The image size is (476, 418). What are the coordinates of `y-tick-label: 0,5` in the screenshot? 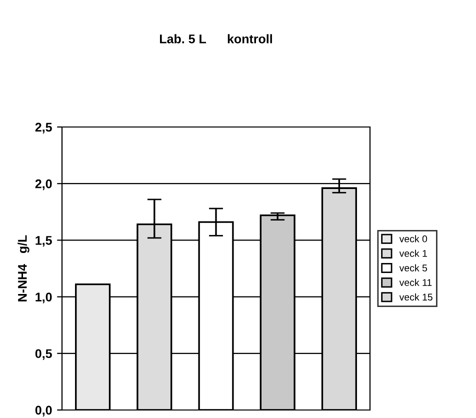 It's located at (43, 354).